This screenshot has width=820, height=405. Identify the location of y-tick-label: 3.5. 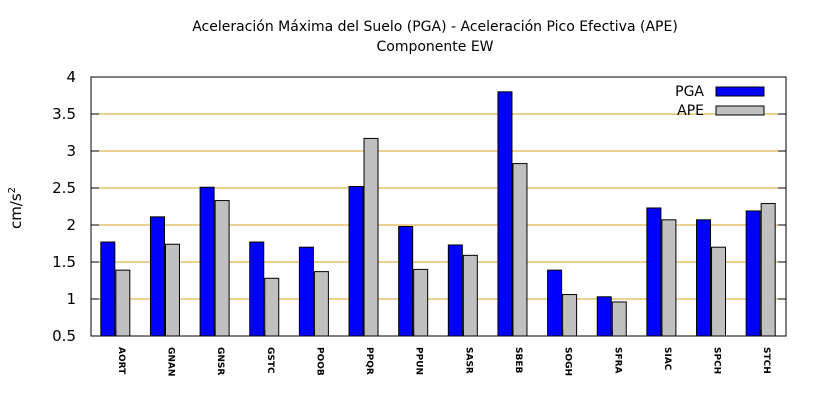
(64, 114).